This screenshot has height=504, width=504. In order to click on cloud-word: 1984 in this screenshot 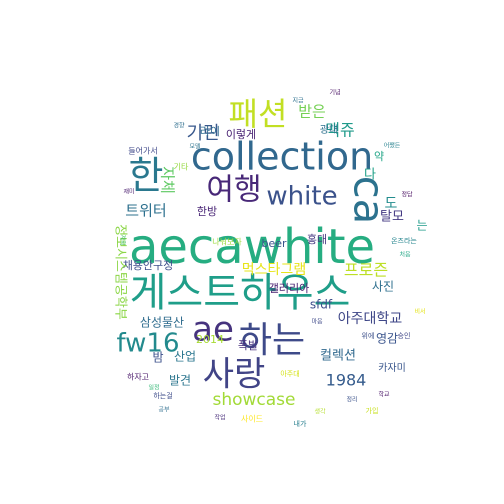, I will do `click(346, 380)`.